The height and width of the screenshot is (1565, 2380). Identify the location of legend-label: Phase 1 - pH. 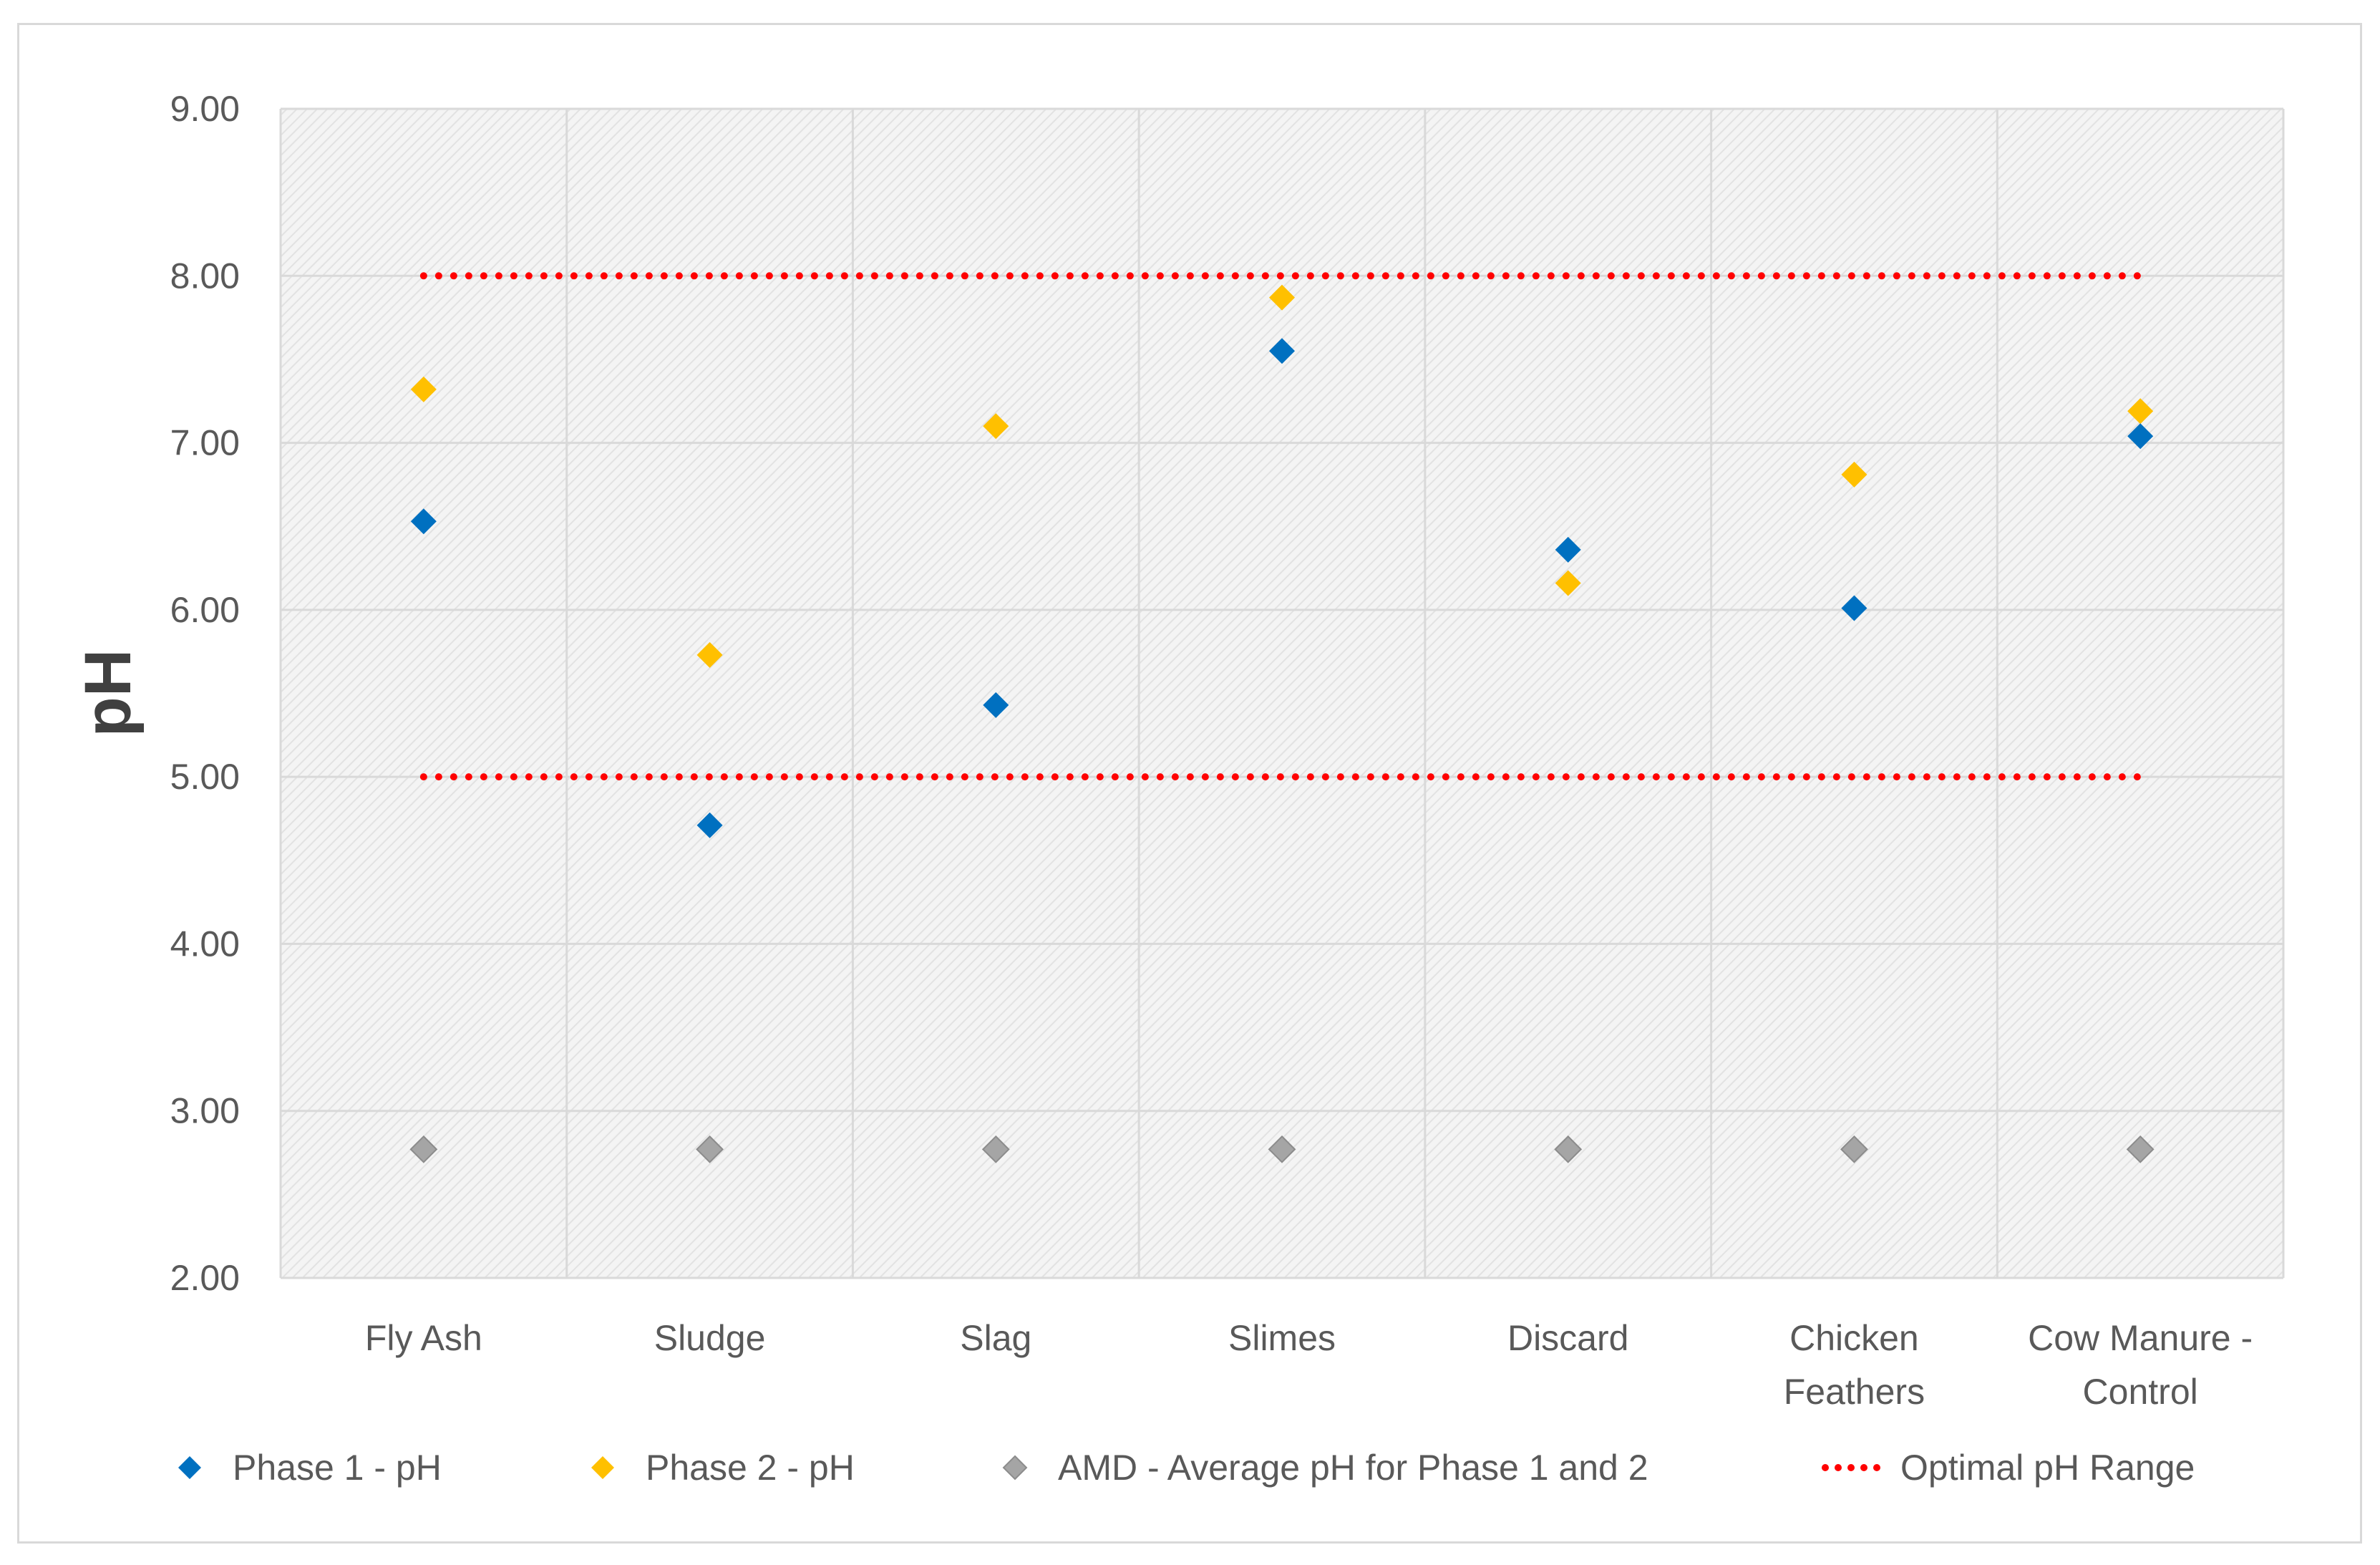
(337, 1468).